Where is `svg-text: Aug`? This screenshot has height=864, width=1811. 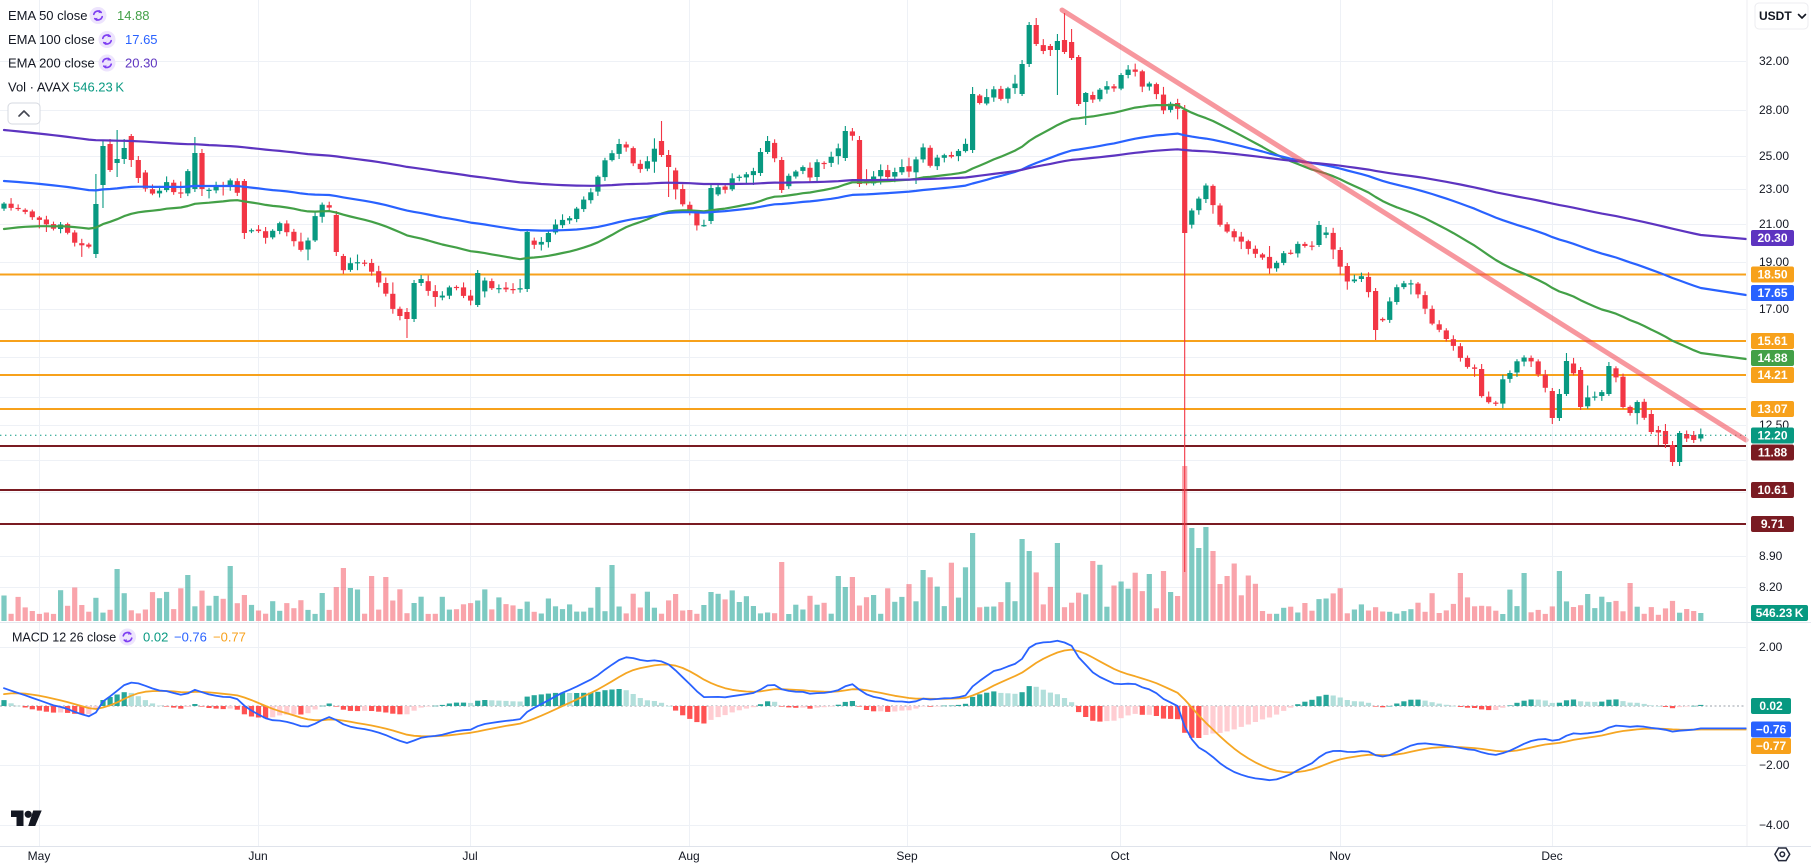
svg-text: Aug is located at coordinates (688, 856).